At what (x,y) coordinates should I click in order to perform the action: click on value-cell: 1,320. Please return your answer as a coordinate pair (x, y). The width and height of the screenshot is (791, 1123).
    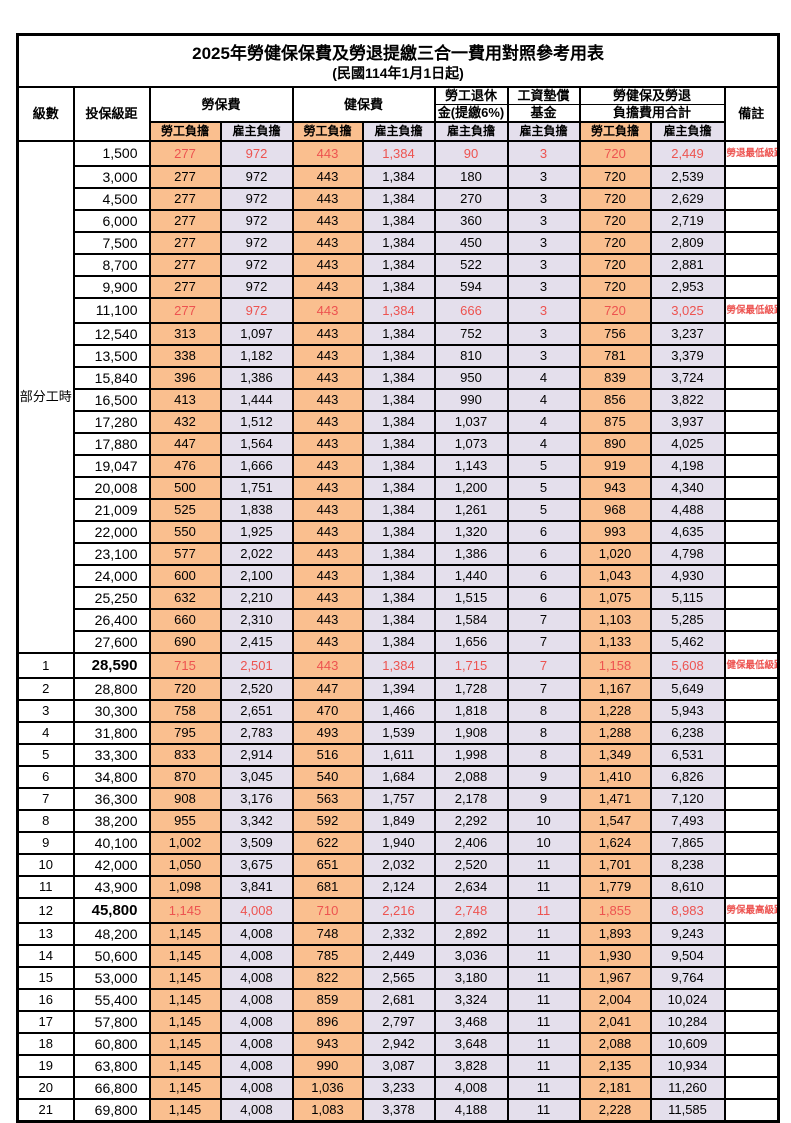
    Looking at the image, I should click on (471, 532).